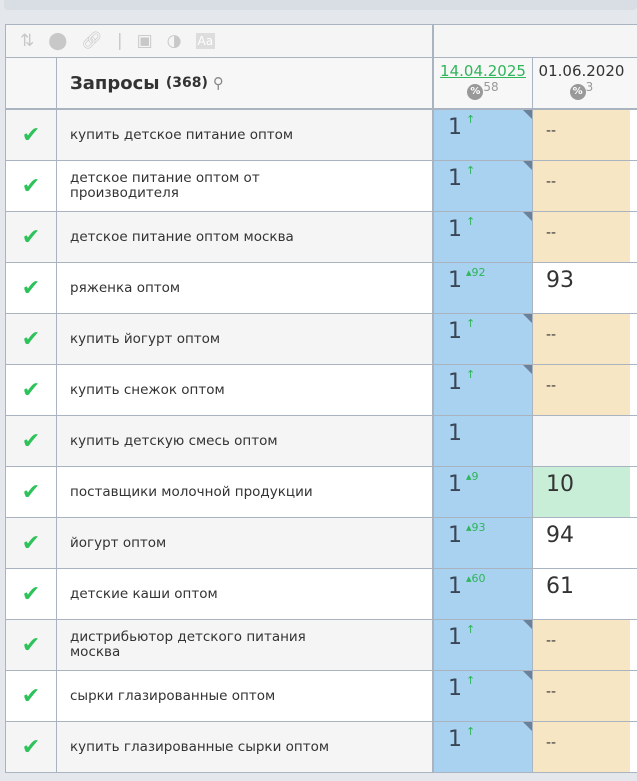 Image resolution: width=637 pixels, height=781 pixels. What do you see at coordinates (27, 41) in the screenshot?
I see `sort-icon: ⇅` at bounding box center [27, 41].